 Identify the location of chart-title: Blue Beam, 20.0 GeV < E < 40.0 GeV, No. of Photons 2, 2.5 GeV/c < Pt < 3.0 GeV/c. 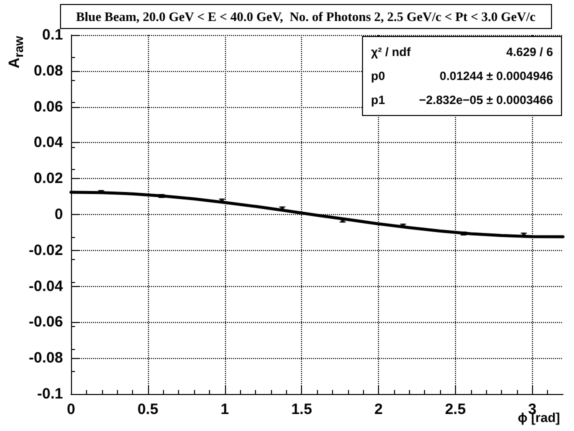
(306, 16).